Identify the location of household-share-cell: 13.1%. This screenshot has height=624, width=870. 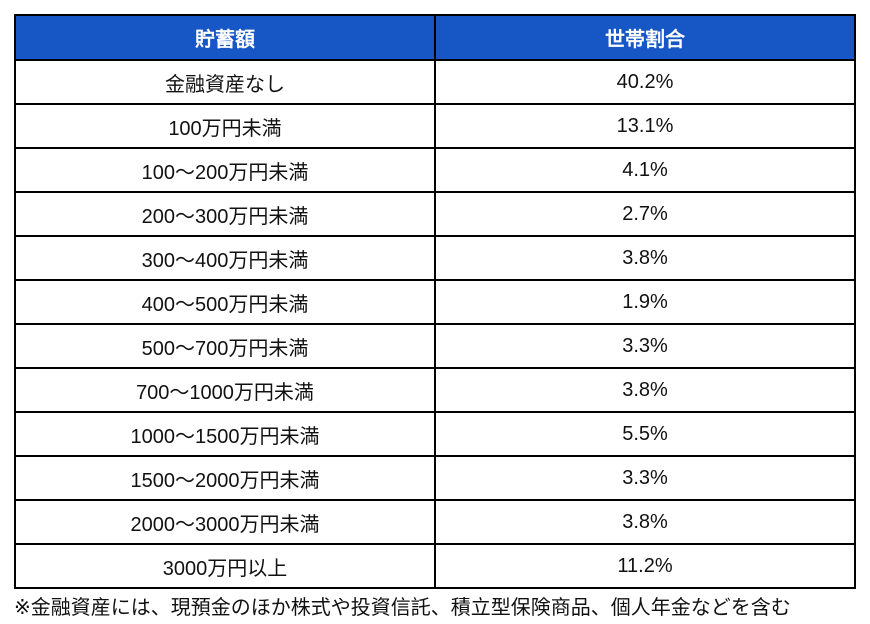
(645, 126).